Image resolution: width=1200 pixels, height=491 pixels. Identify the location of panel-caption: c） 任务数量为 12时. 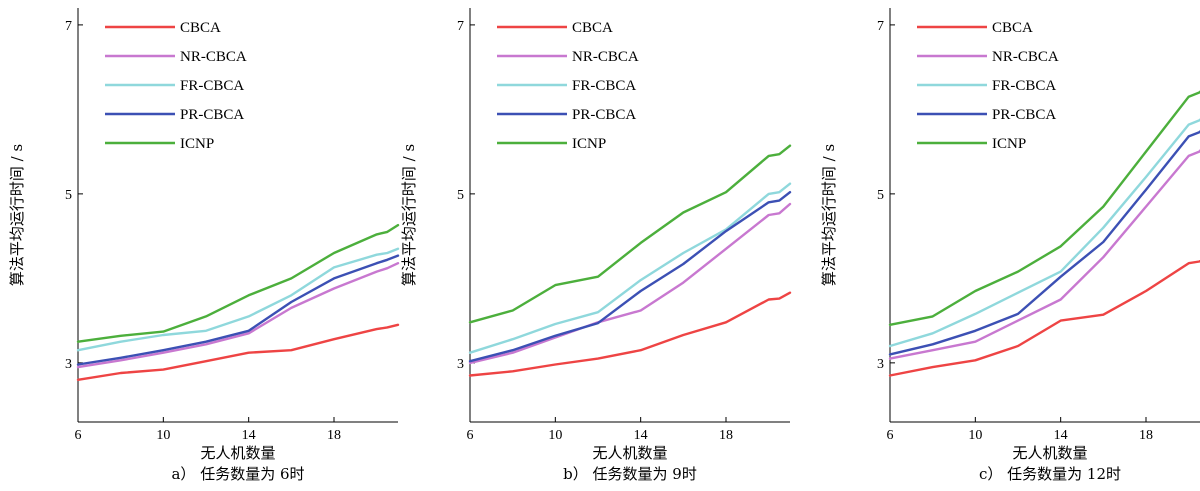
(1050, 474).